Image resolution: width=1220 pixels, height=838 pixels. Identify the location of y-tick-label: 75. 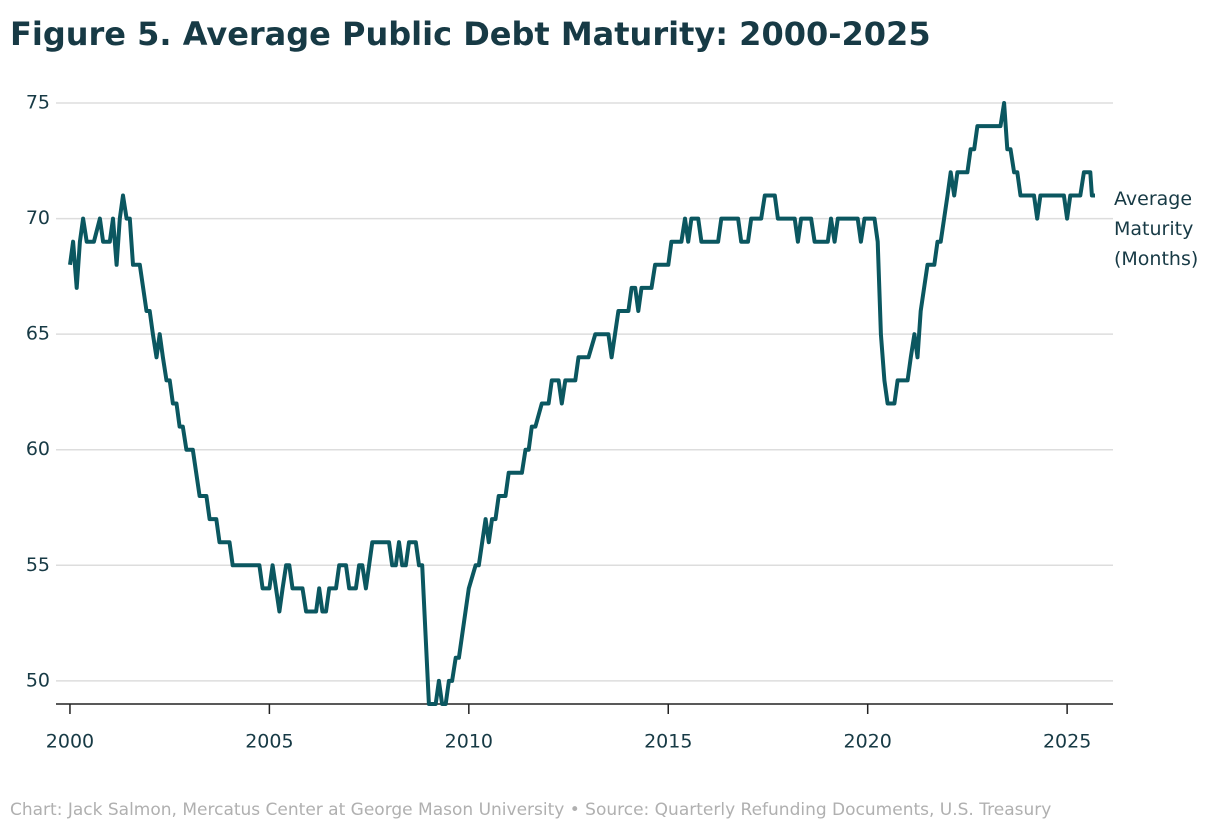
(38, 103).